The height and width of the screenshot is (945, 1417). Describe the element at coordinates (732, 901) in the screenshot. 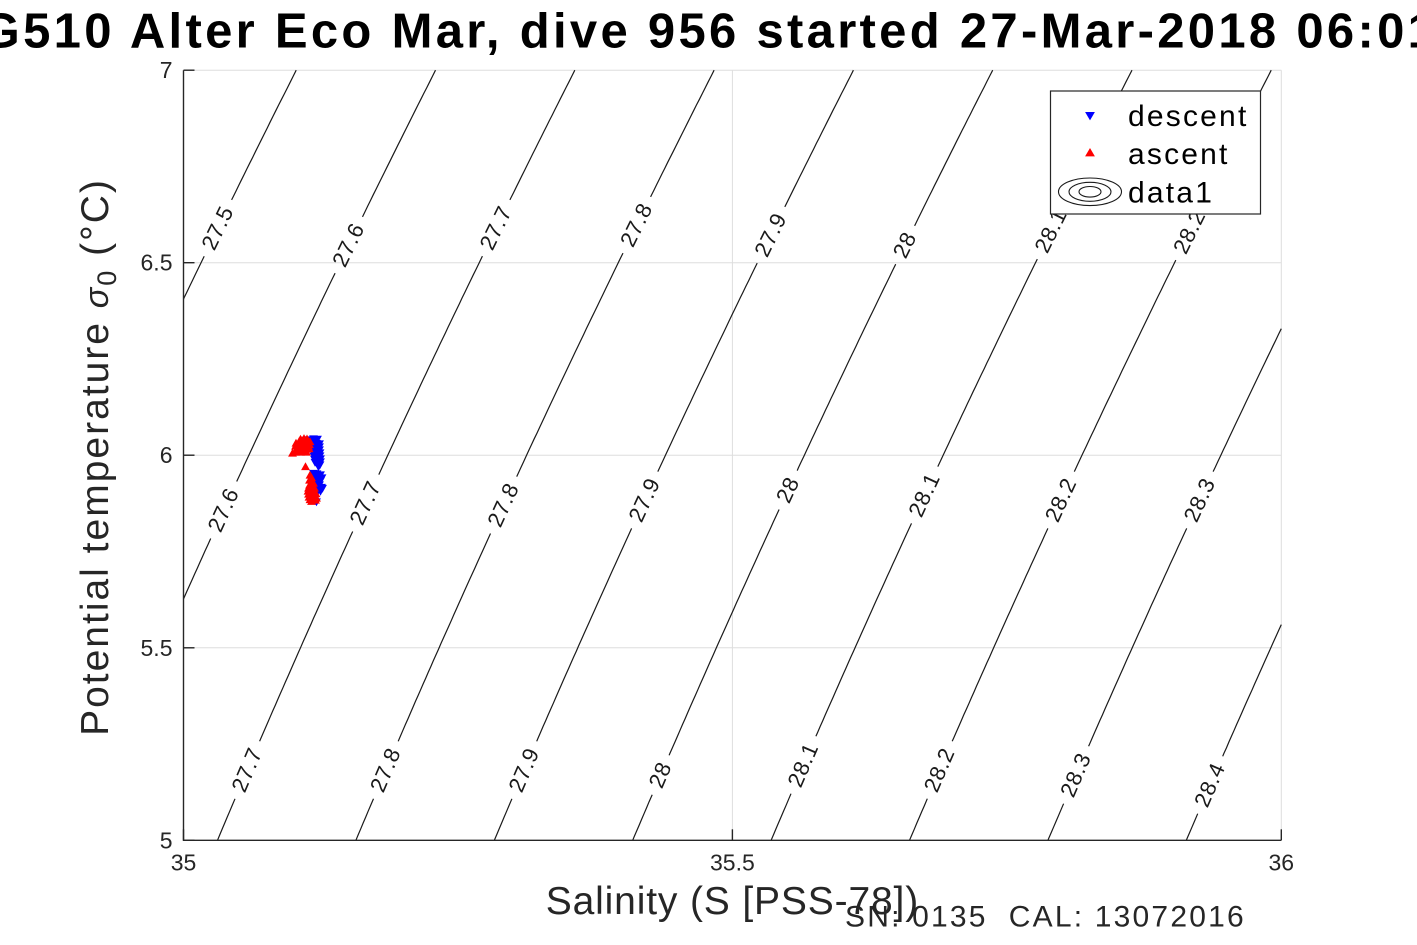

I see `svg-text: Salinity (S [PSS-78])` at that location.